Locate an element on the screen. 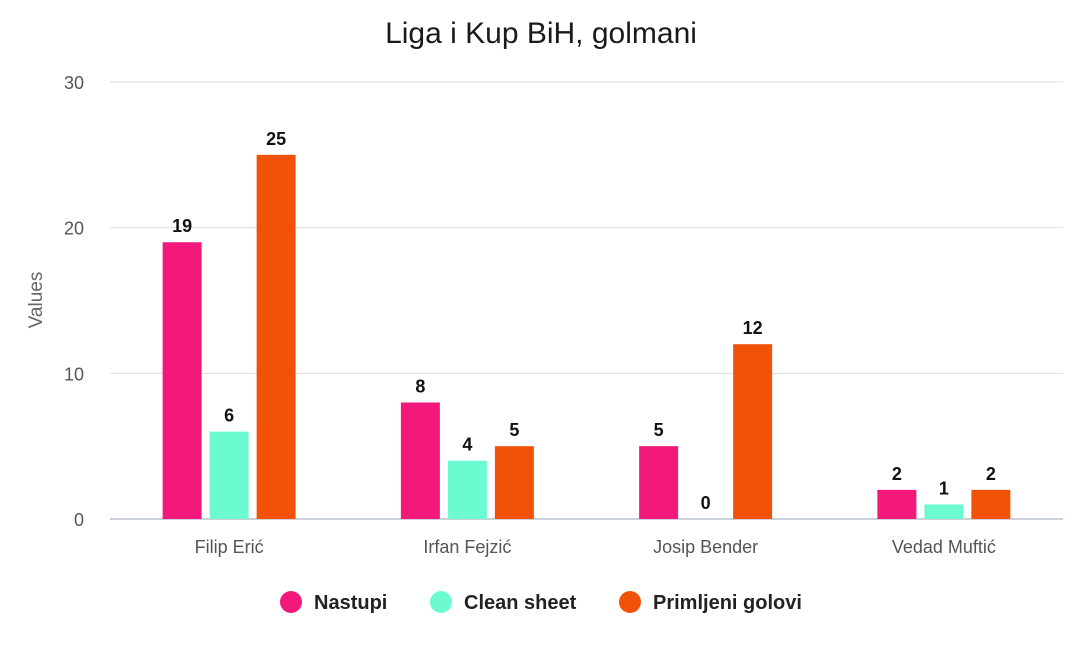  legend-item-clean-sheet: Clean sheet is located at coordinates (503, 602).